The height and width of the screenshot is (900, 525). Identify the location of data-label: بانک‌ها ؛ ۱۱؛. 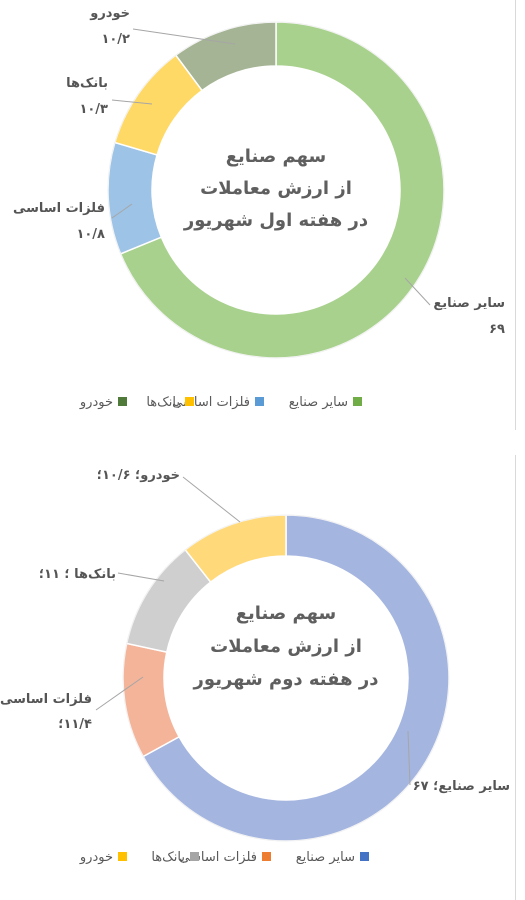
(77, 574).